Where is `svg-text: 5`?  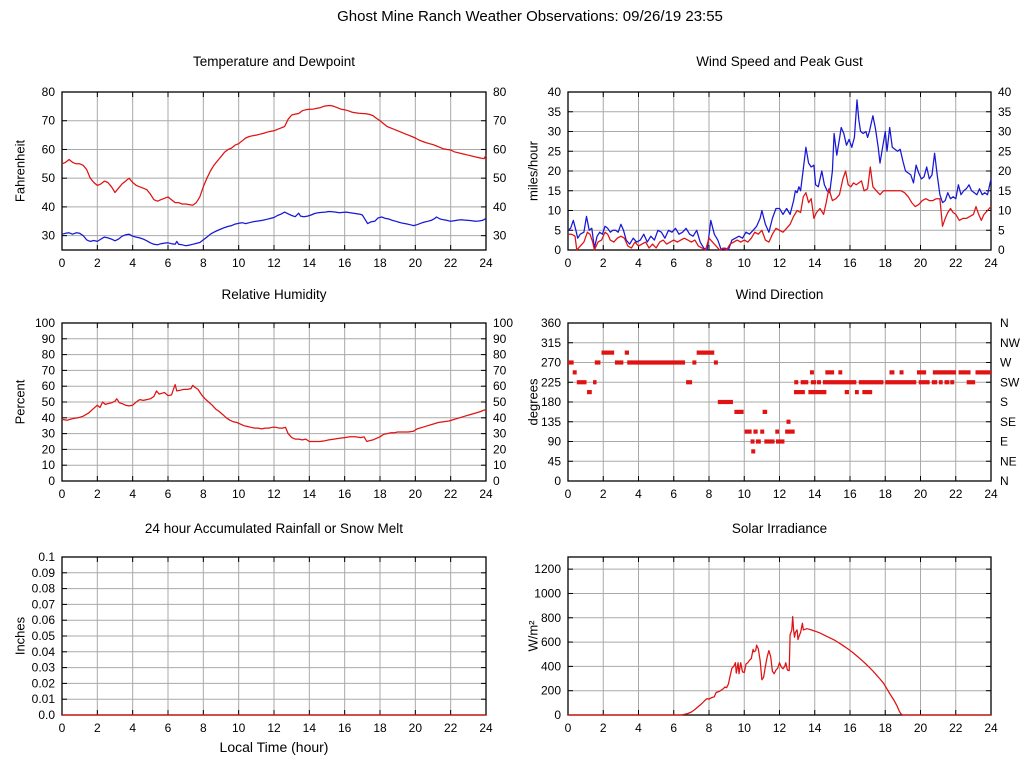 svg-text: 5 is located at coordinates (557, 230).